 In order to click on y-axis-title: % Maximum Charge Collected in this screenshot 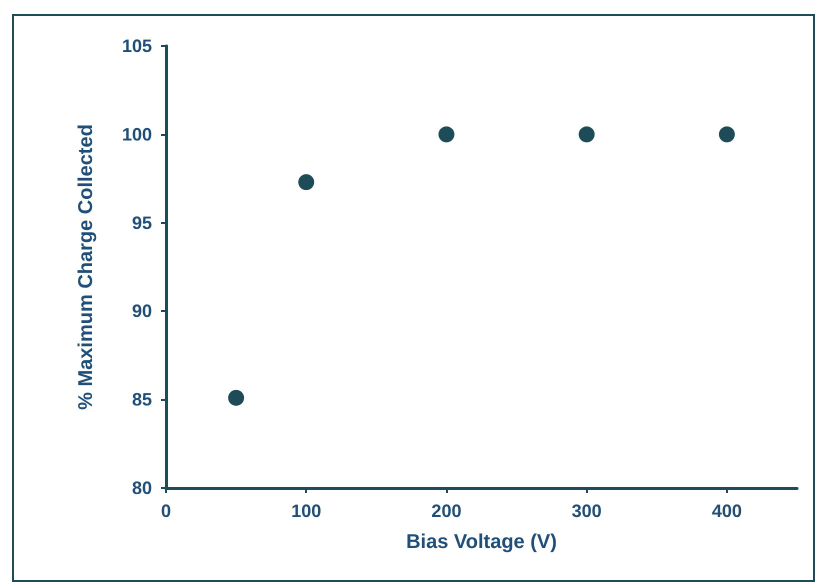, I will do `click(86, 267)`.